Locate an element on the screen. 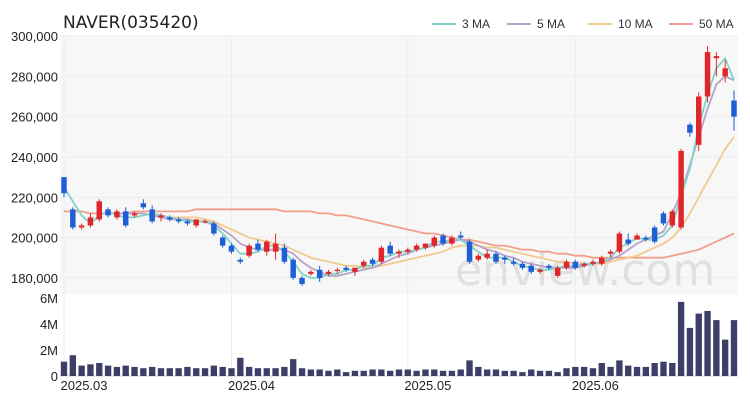 Image resolution: width=750 pixels, height=400 pixels. volume-axis: 0 2M 4M 6M is located at coordinates (49, 337).